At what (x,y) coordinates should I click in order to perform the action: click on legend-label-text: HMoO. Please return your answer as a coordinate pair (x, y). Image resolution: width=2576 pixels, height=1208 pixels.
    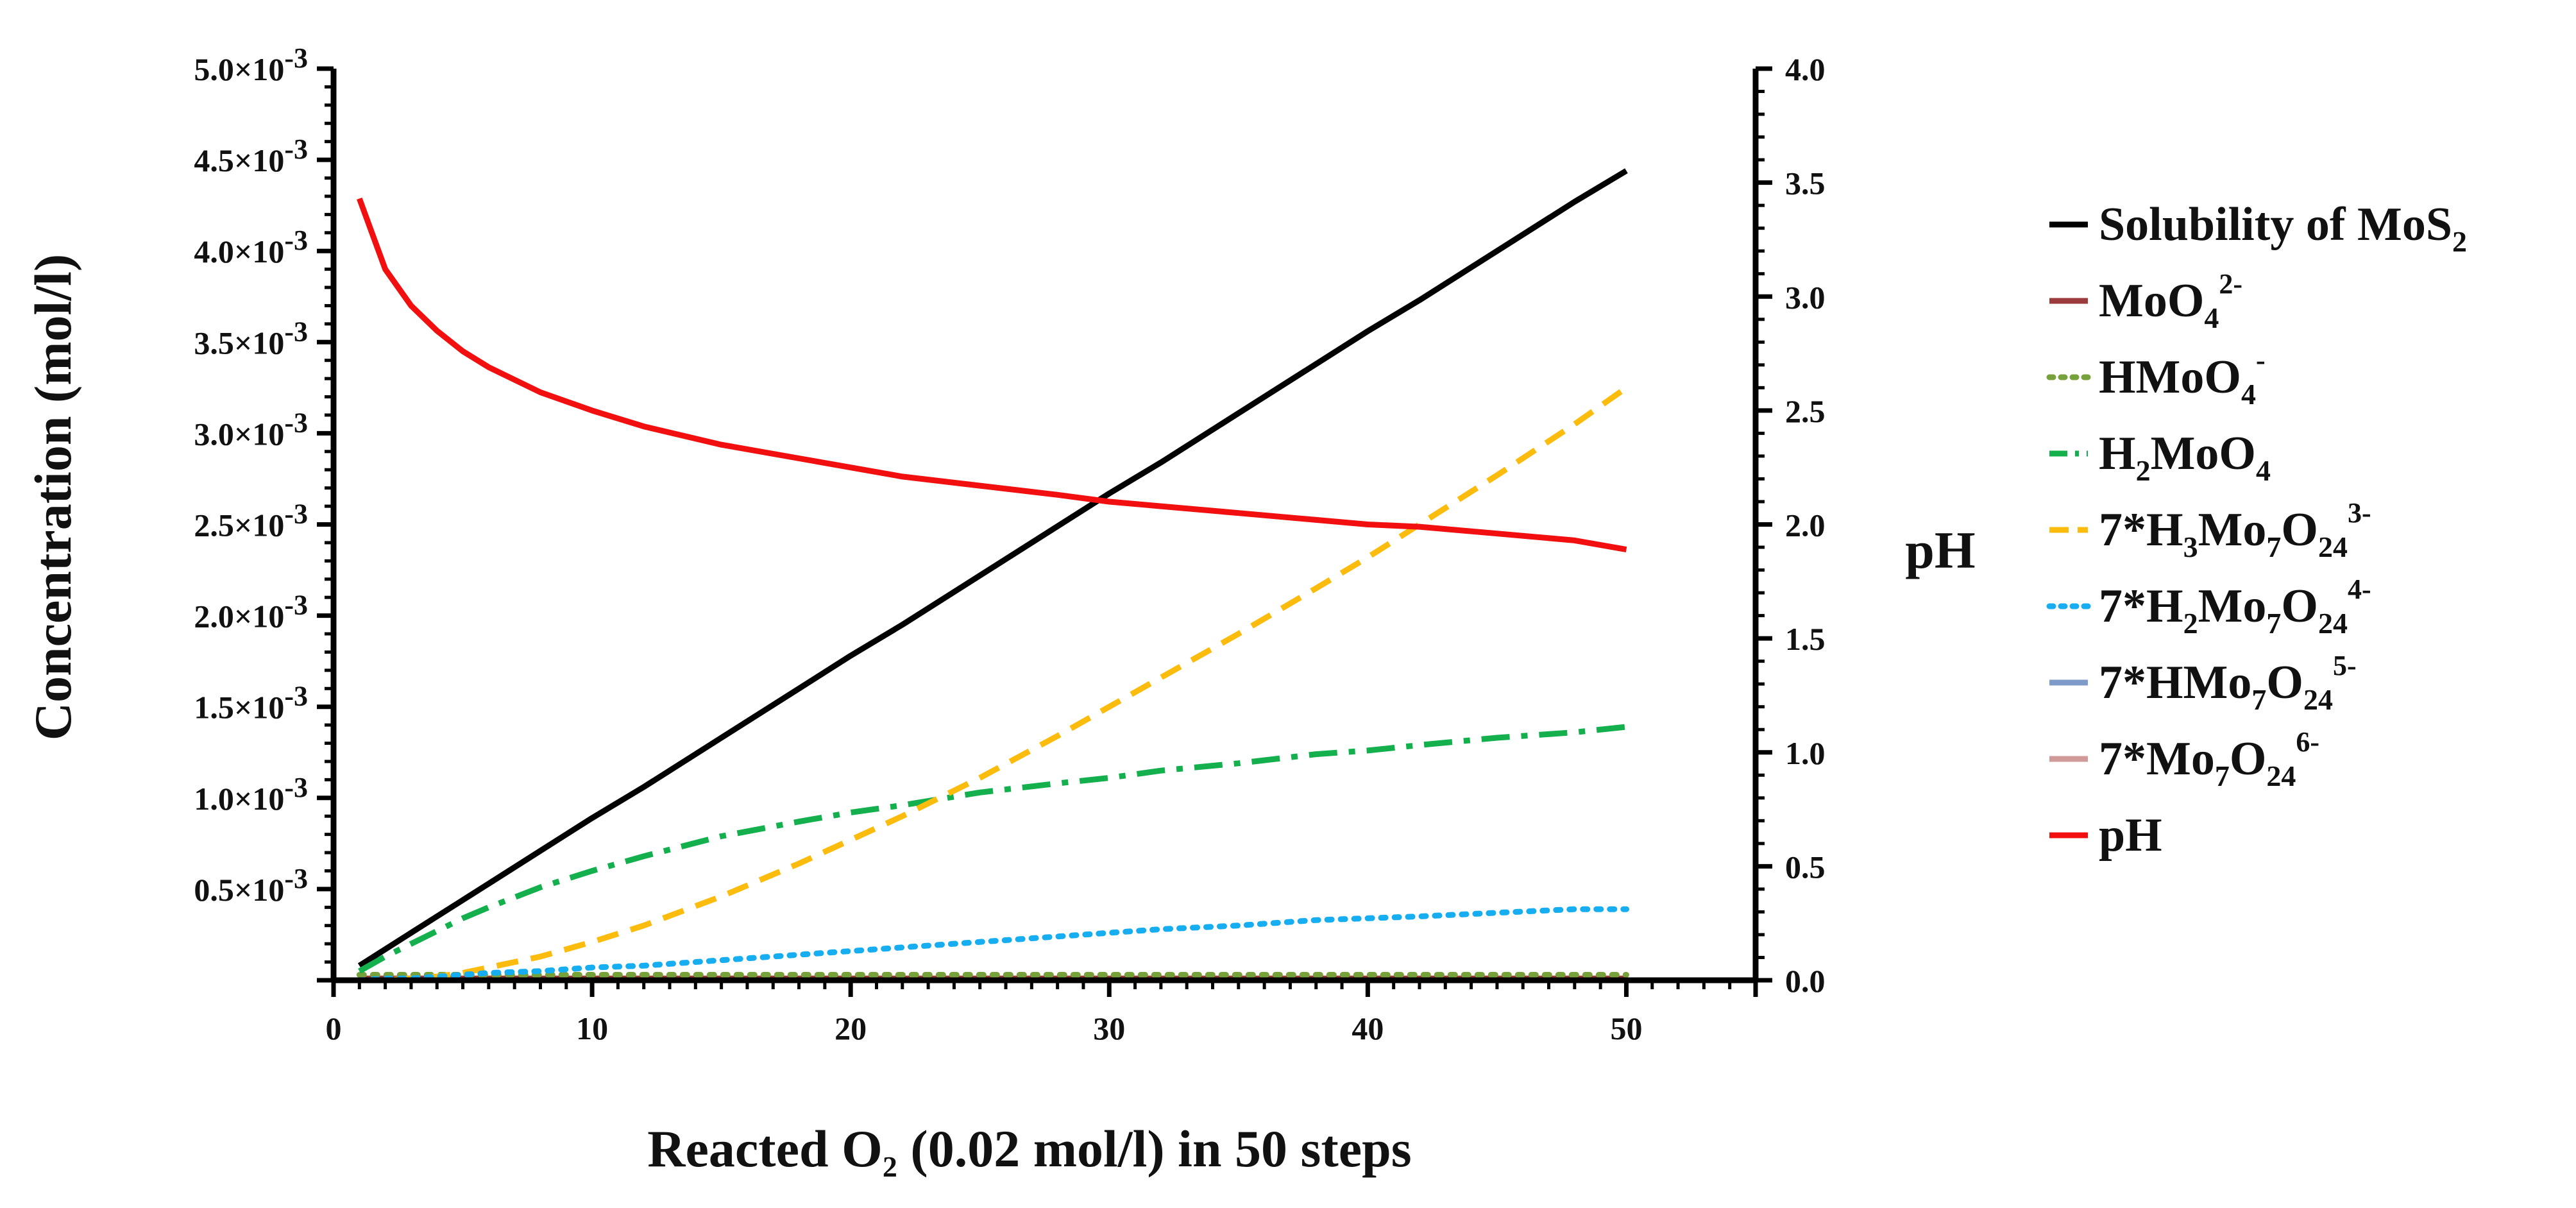
    Looking at the image, I should click on (2170, 377).